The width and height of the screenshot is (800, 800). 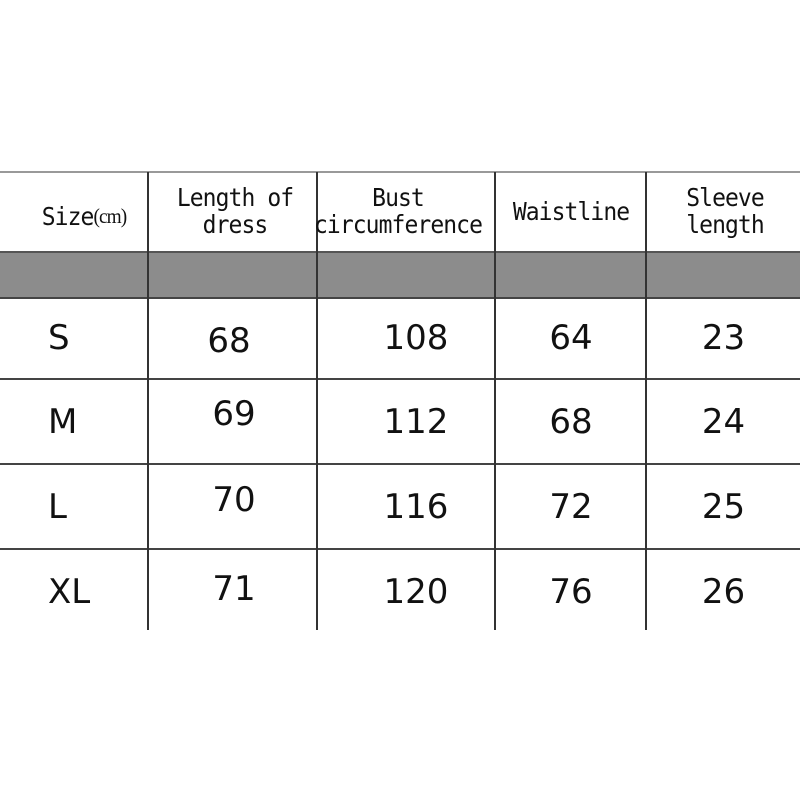 I want to click on cell-size: S, so click(x=59, y=337).